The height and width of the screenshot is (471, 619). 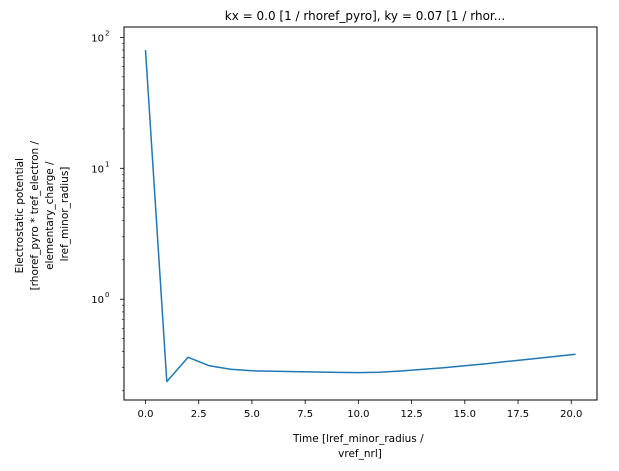 I want to click on x-axis-ticks: 0.0 2.5 5.0 7.5 10.0 12.5 15.0 17.5 20.0, so click(x=360, y=410).